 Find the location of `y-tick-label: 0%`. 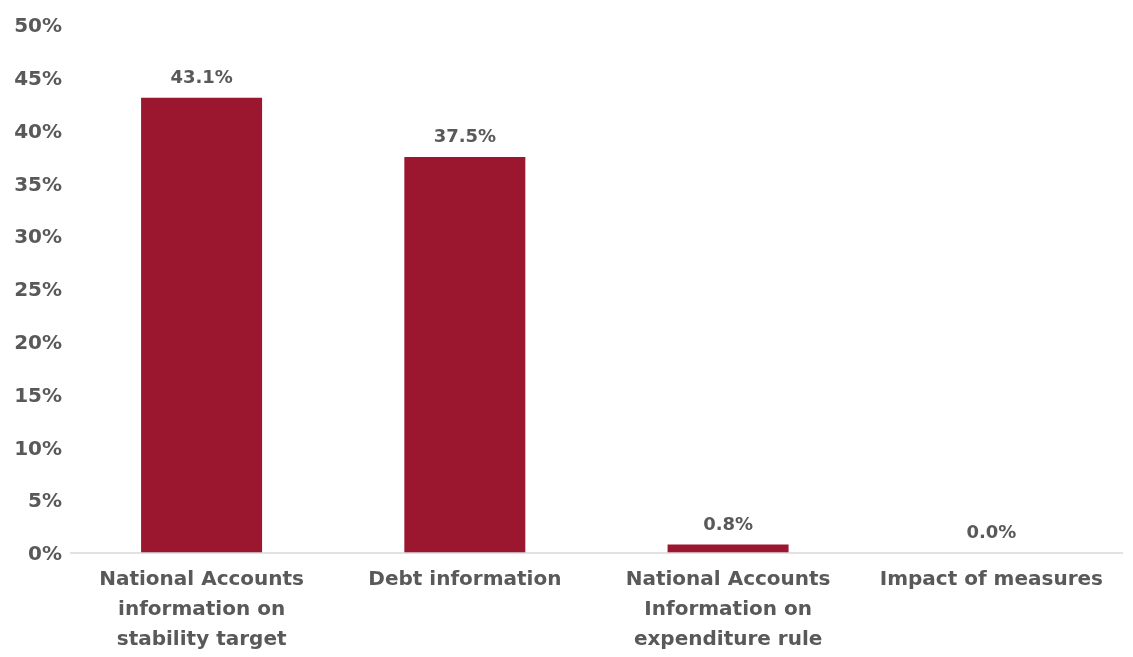

y-tick-label: 0% is located at coordinates (45, 553).